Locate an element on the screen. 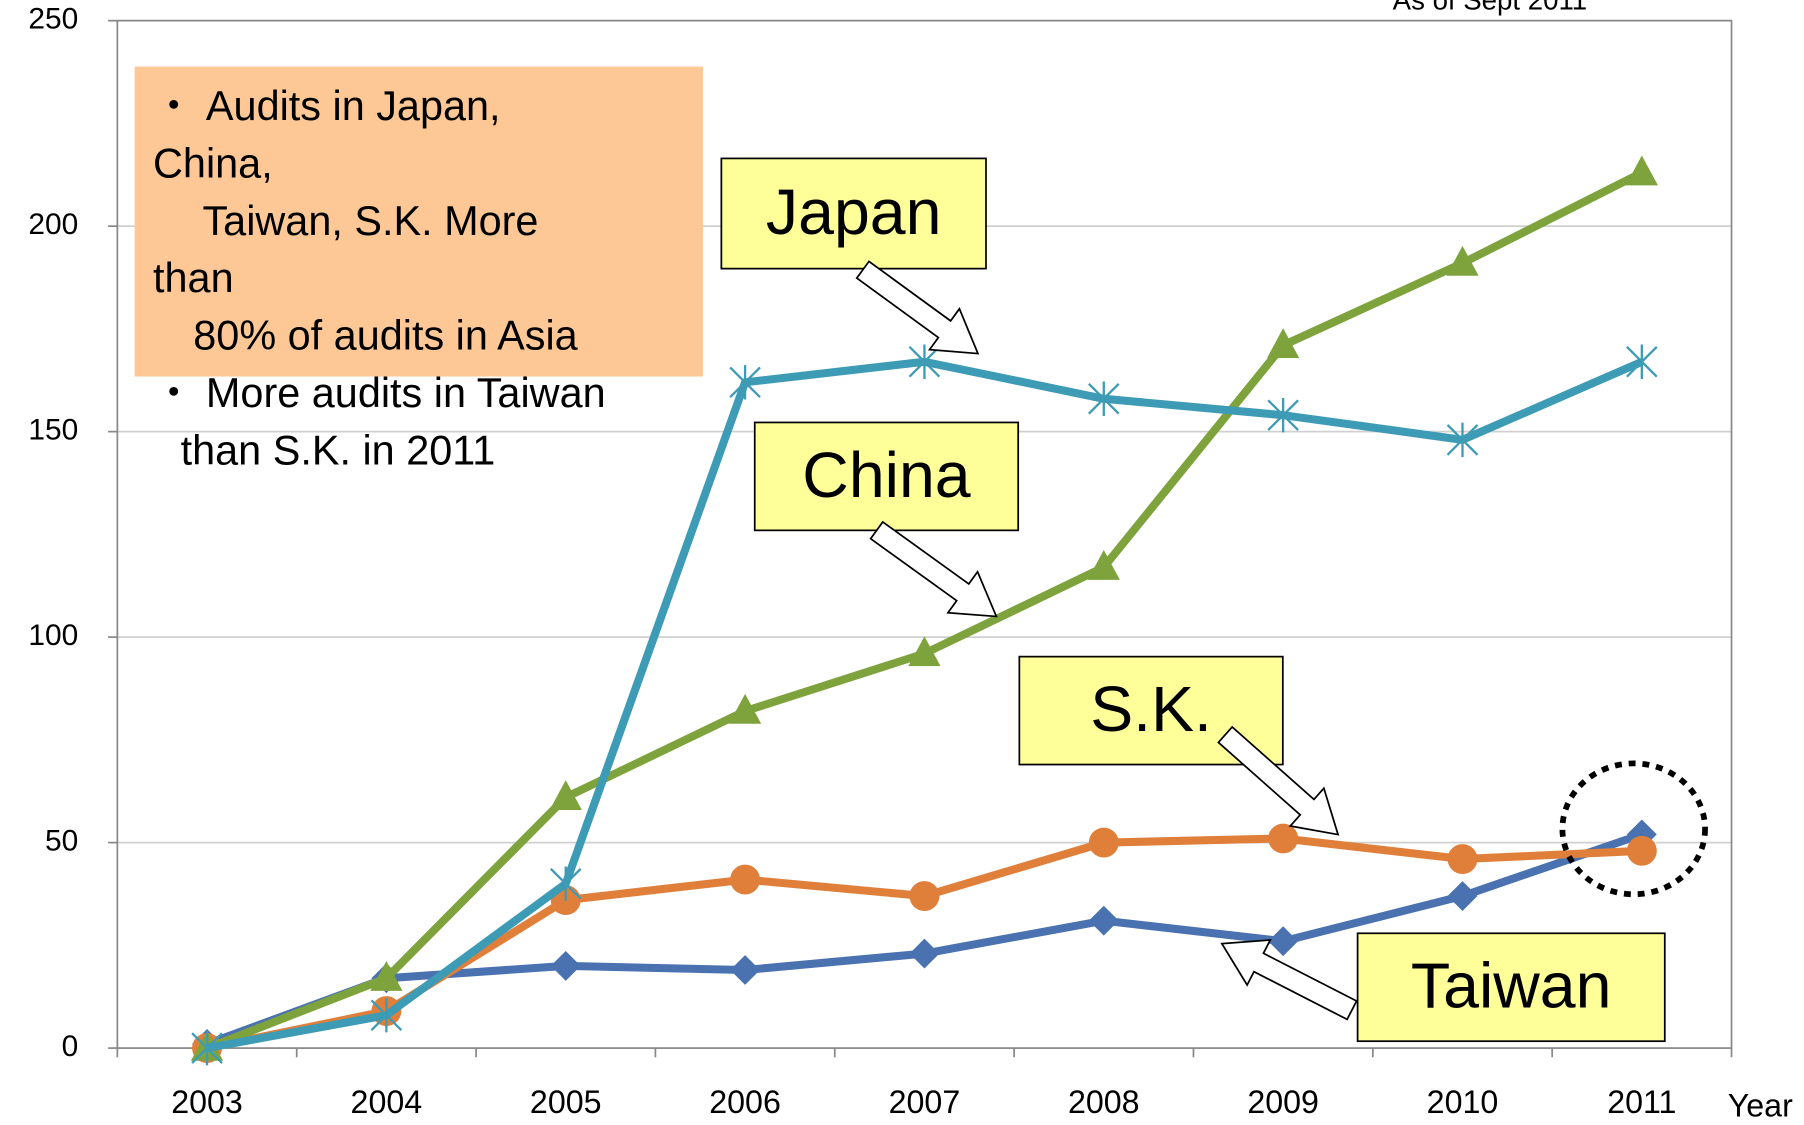 Image resolution: width=1804 pixels, height=1125 pixels. y-tick-label: 100 is located at coordinates (53, 635).